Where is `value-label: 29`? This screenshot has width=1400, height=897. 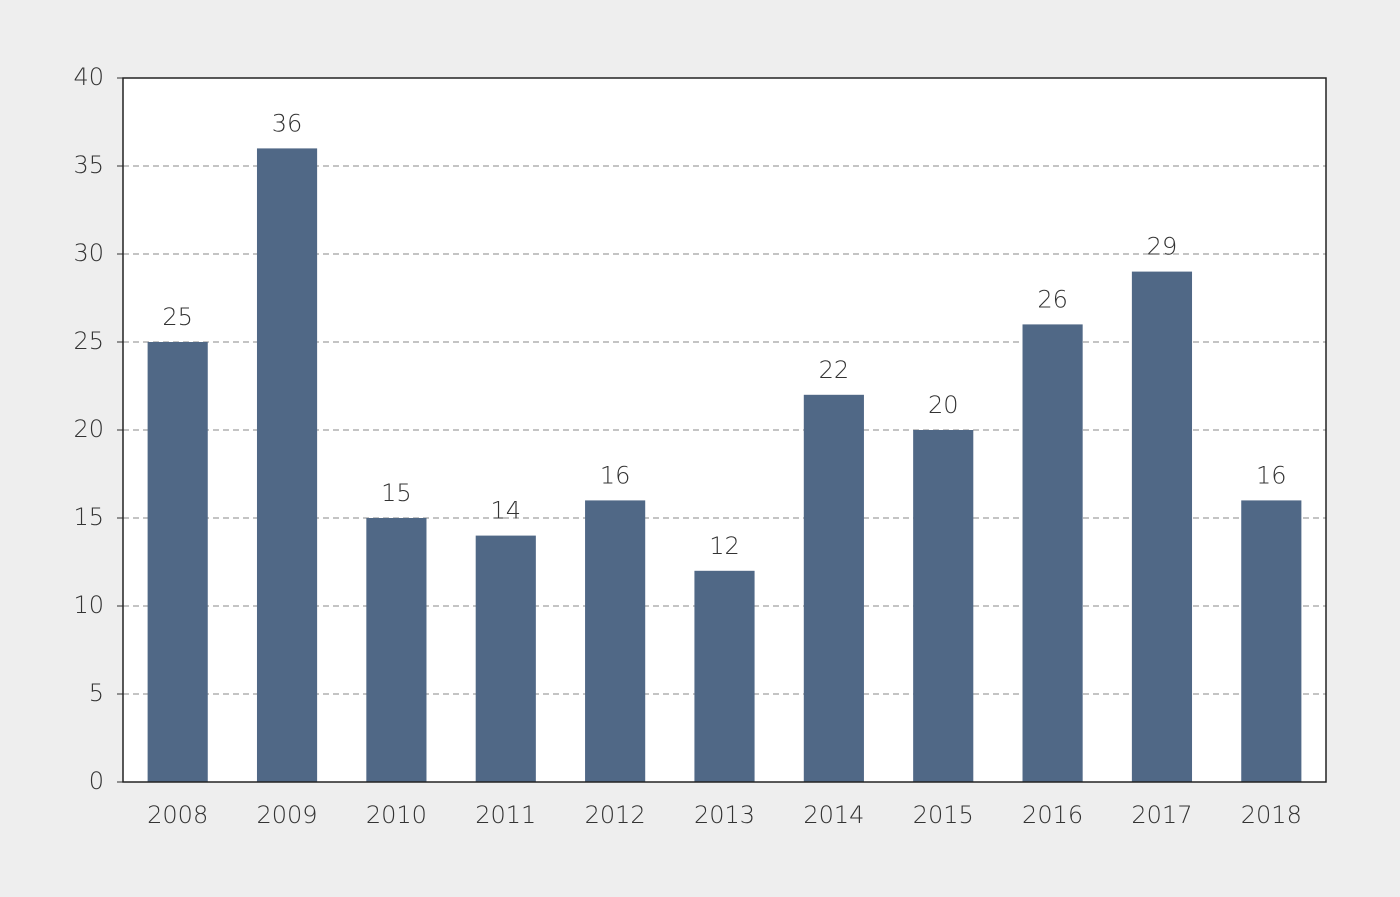 value-label: 29 is located at coordinates (1162, 247).